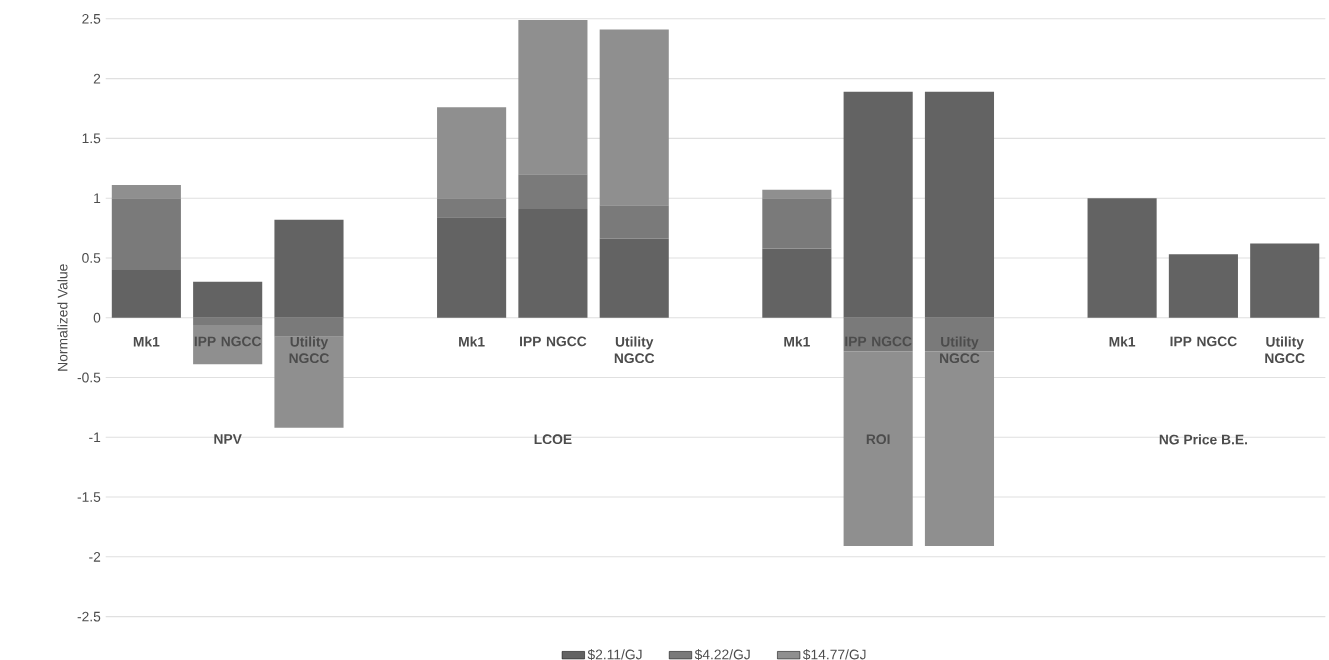  What do you see at coordinates (62, 317) in the screenshot?
I see `y-axis-title: Normalized Value` at bounding box center [62, 317].